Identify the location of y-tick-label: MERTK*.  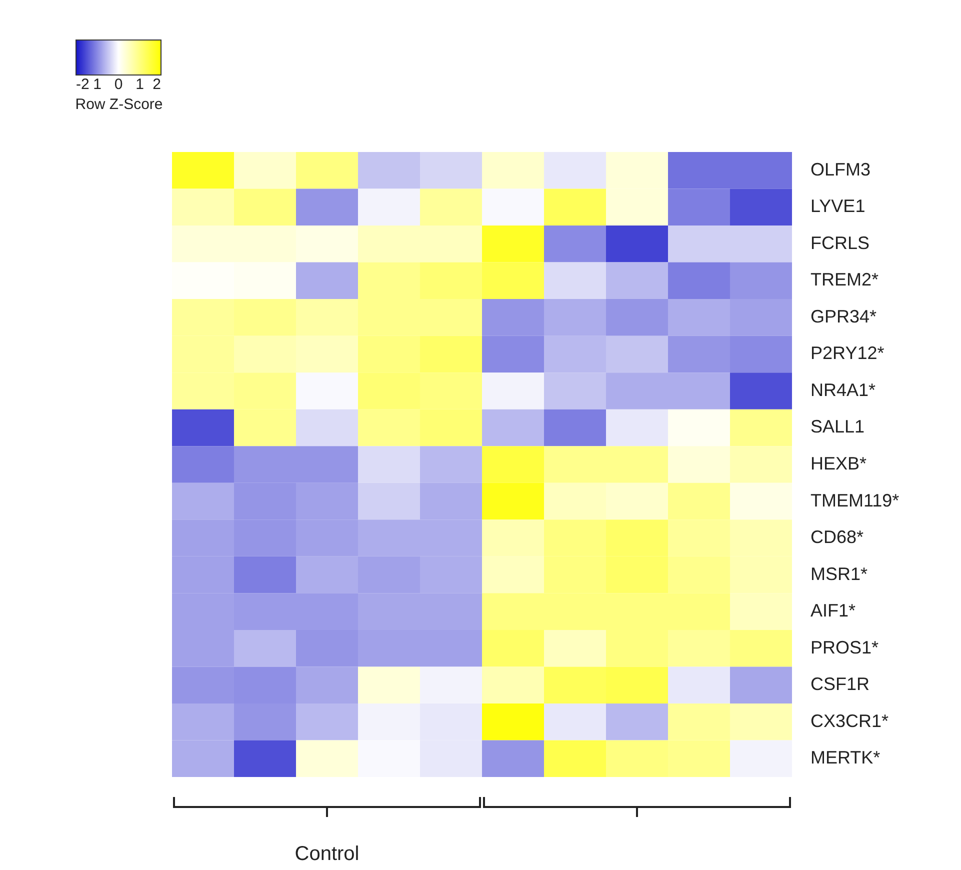
(845, 758).